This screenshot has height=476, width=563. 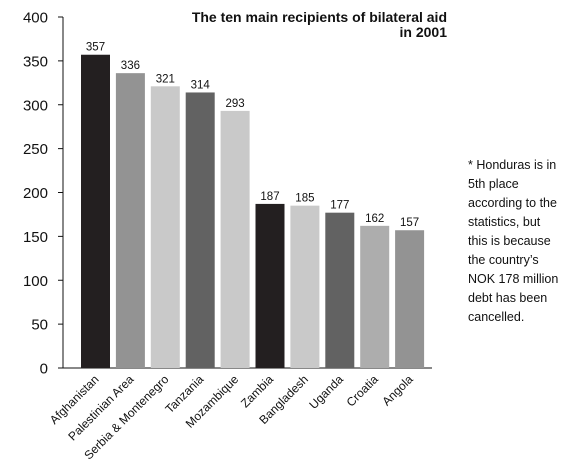 What do you see at coordinates (39, 325) in the screenshot?
I see `y-tick-label: 50` at bounding box center [39, 325].